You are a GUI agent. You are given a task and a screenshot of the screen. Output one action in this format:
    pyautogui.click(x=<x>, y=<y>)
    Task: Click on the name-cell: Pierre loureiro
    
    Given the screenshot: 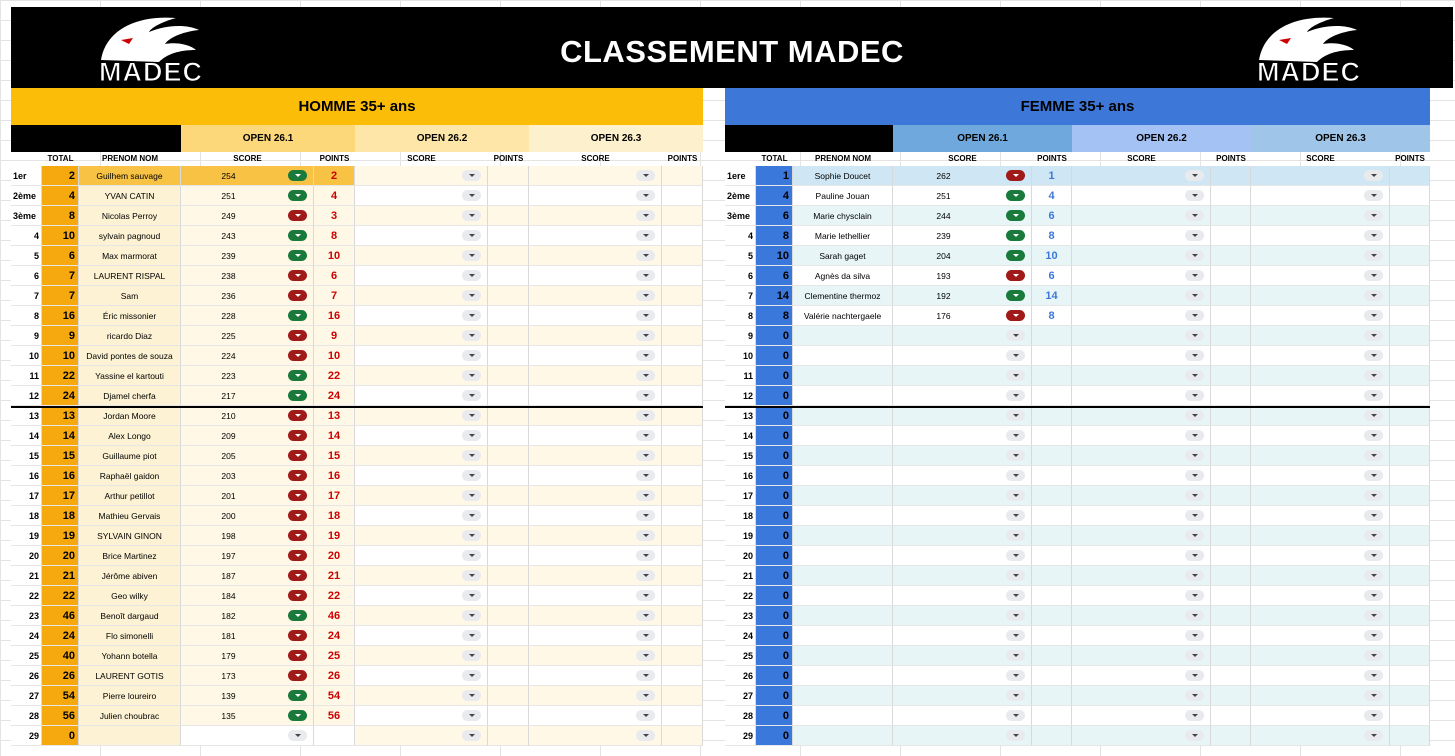 What is the action you would take?
    pyautogui.click(x=130, y=696)
    